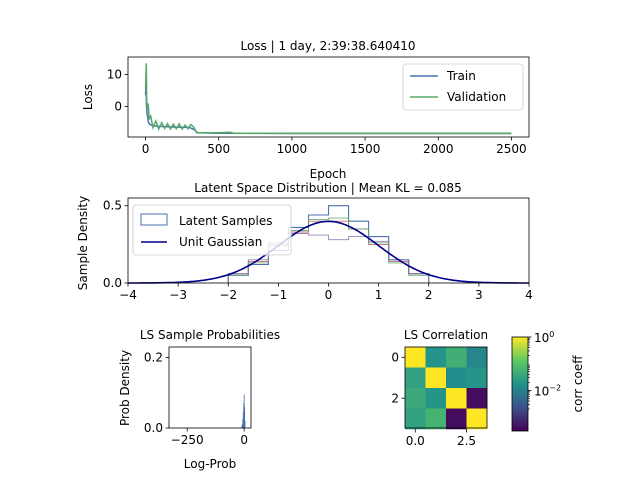 This screenshot has width=640, height=480. I want to click on logprob-ticks: −250 0 0.0 0.2, so click(196, 399).